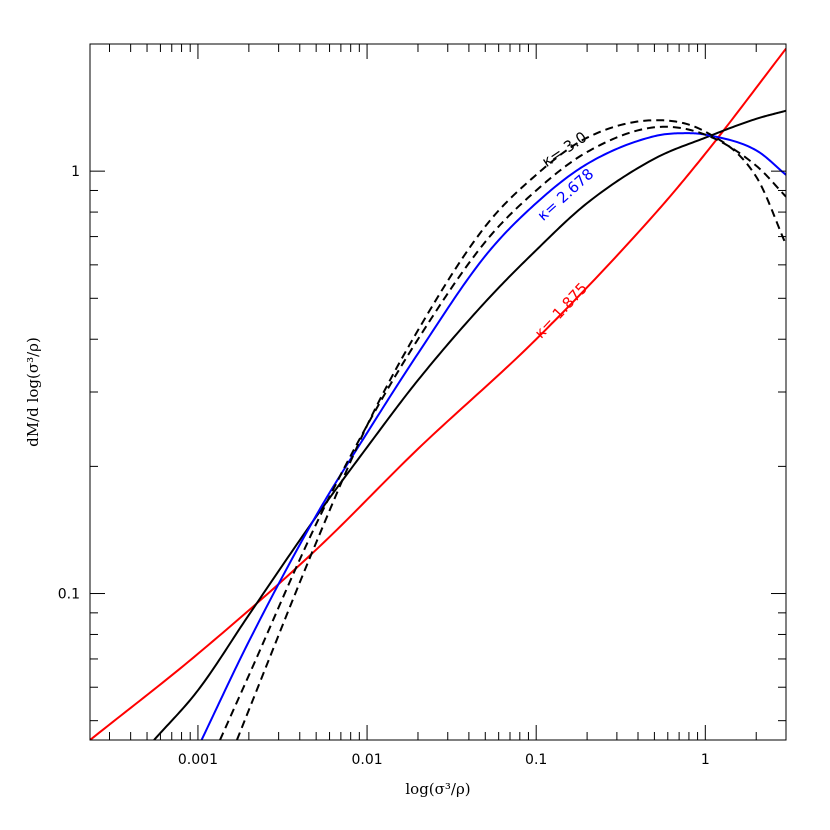 The image size is (830, 830). Describe the element at coordinates (33, 392) in the screenshot. I see `y-axis-label: dM/d log(σ³/ρ)` at that location.